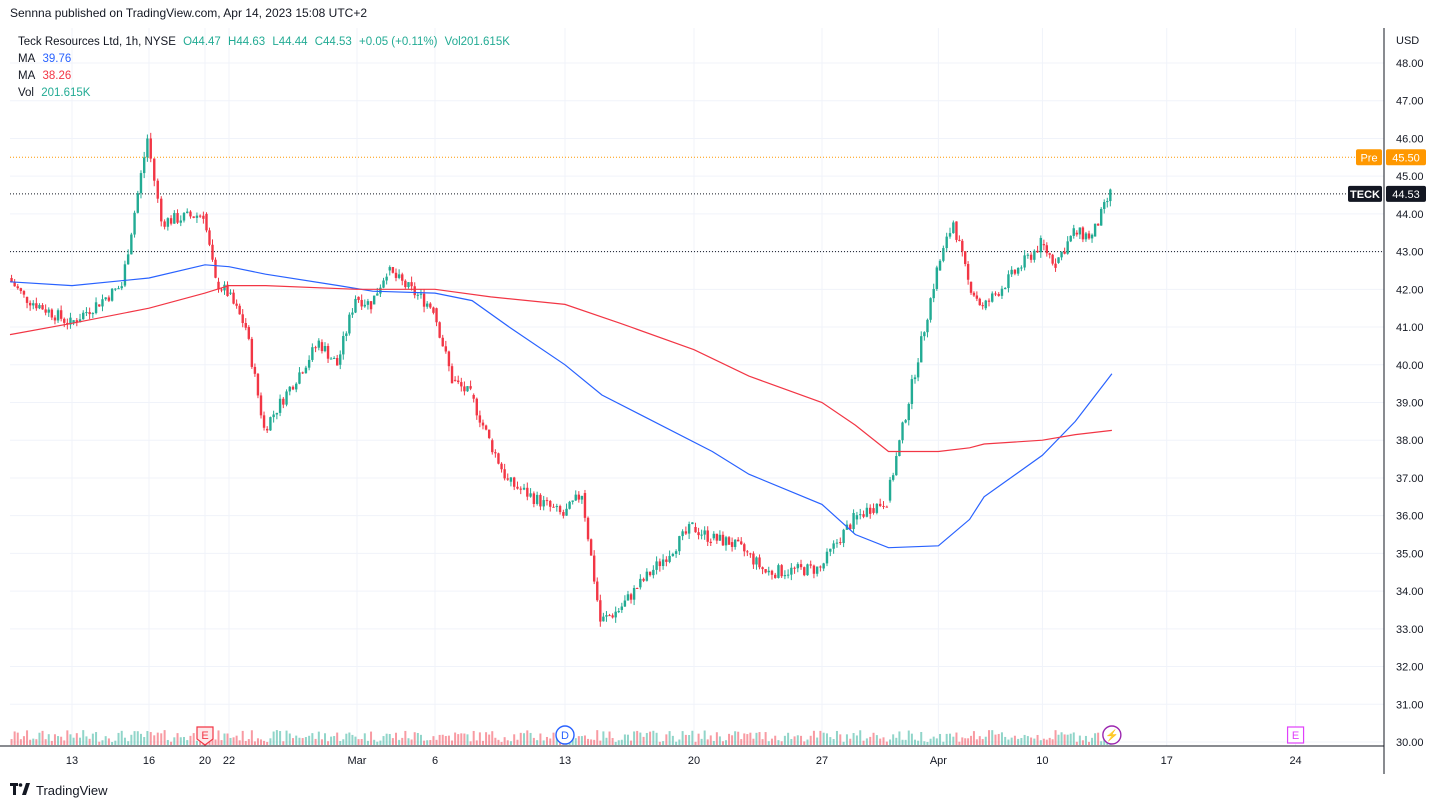 The width and height of the screenshot is (1442, 810). What do you see at coordinates (20, 790) in the screenshot?
I see `tradingview-logo-icon` at bounding box center [20, 790].